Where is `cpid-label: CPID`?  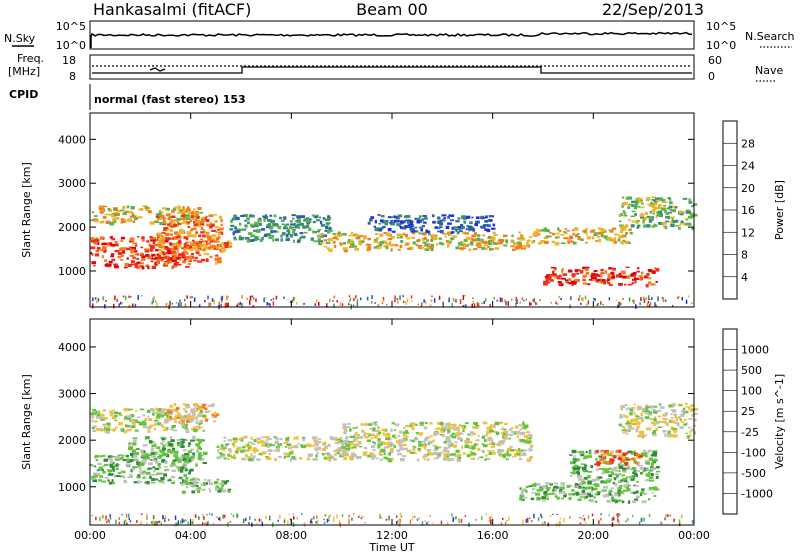 cpid-label: CPID is located at coordinates (23, 94).